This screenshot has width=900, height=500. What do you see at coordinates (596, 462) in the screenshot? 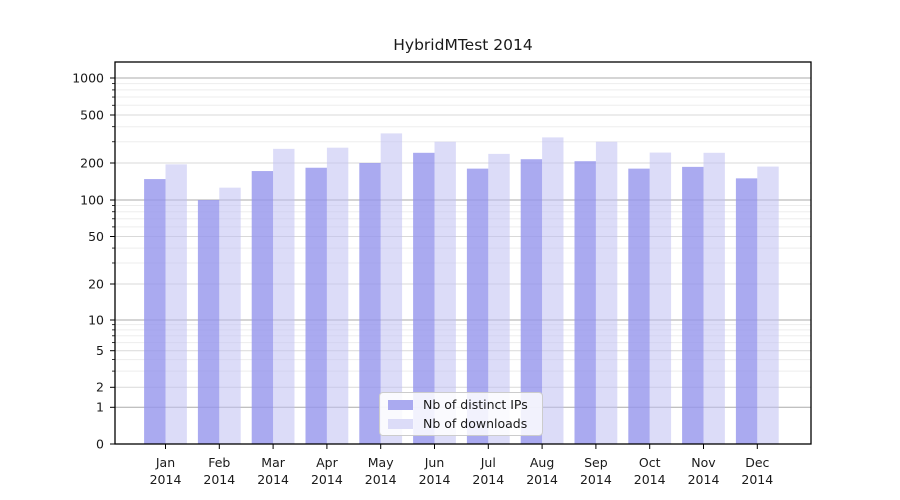
I see `x-tick-label-month: Sep` at bounding box center [596, 462].